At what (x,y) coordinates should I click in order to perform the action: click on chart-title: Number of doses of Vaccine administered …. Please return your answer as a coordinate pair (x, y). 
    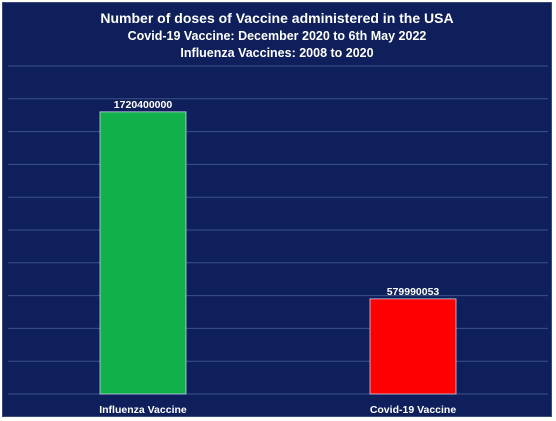
    Looking at the image, I should click on (277, 18).